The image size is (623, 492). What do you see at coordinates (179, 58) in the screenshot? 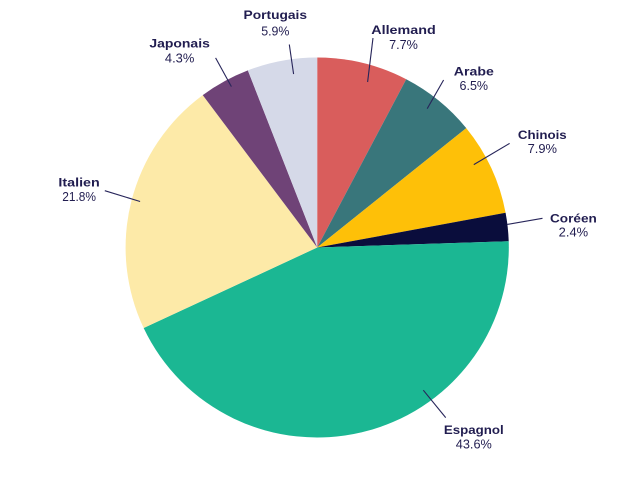
I see `svg-text: 4.3%` at bounding box center [179, 58].